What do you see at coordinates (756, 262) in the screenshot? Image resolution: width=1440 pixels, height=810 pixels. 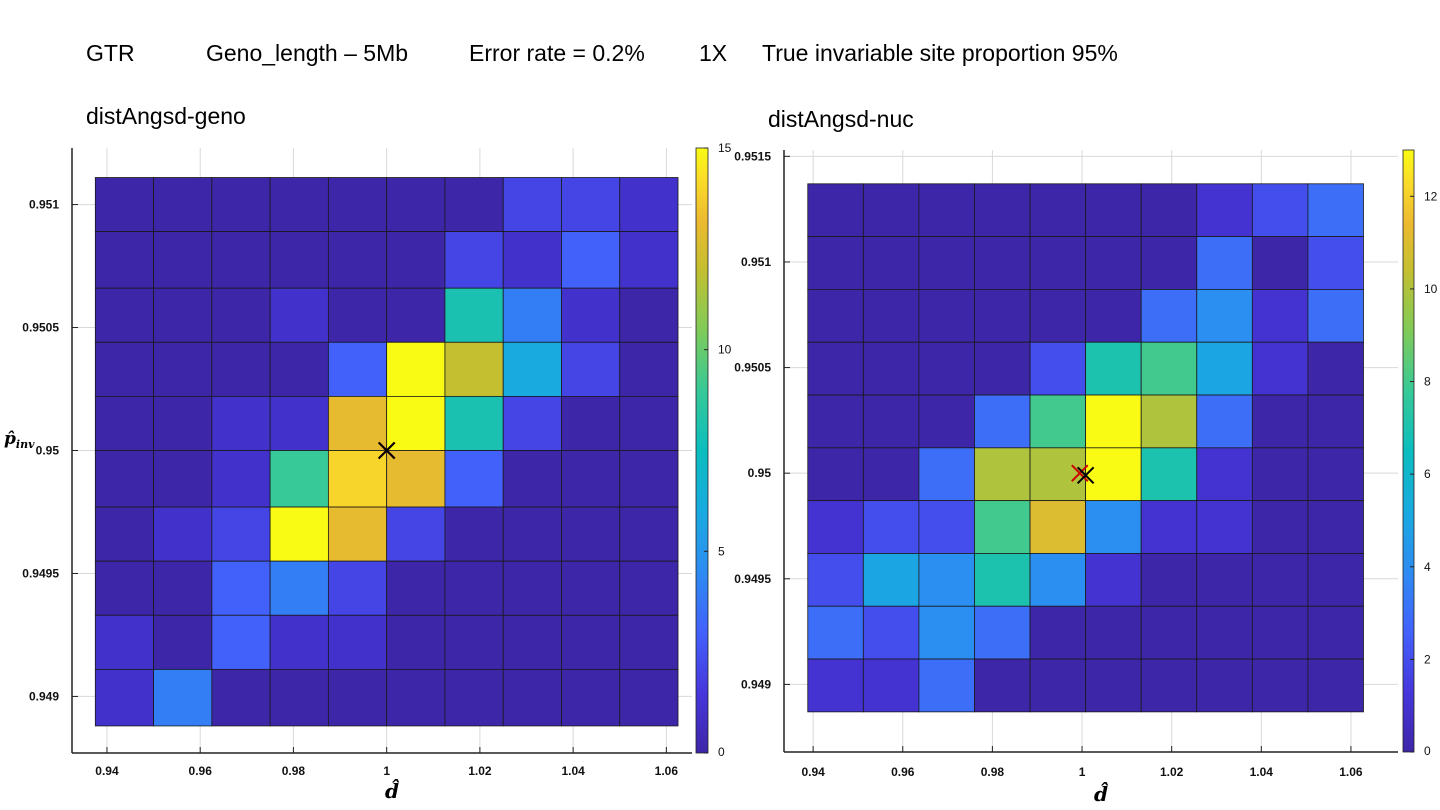 I see `y-tick-label: 0.951` at bounding box center [756, 262].